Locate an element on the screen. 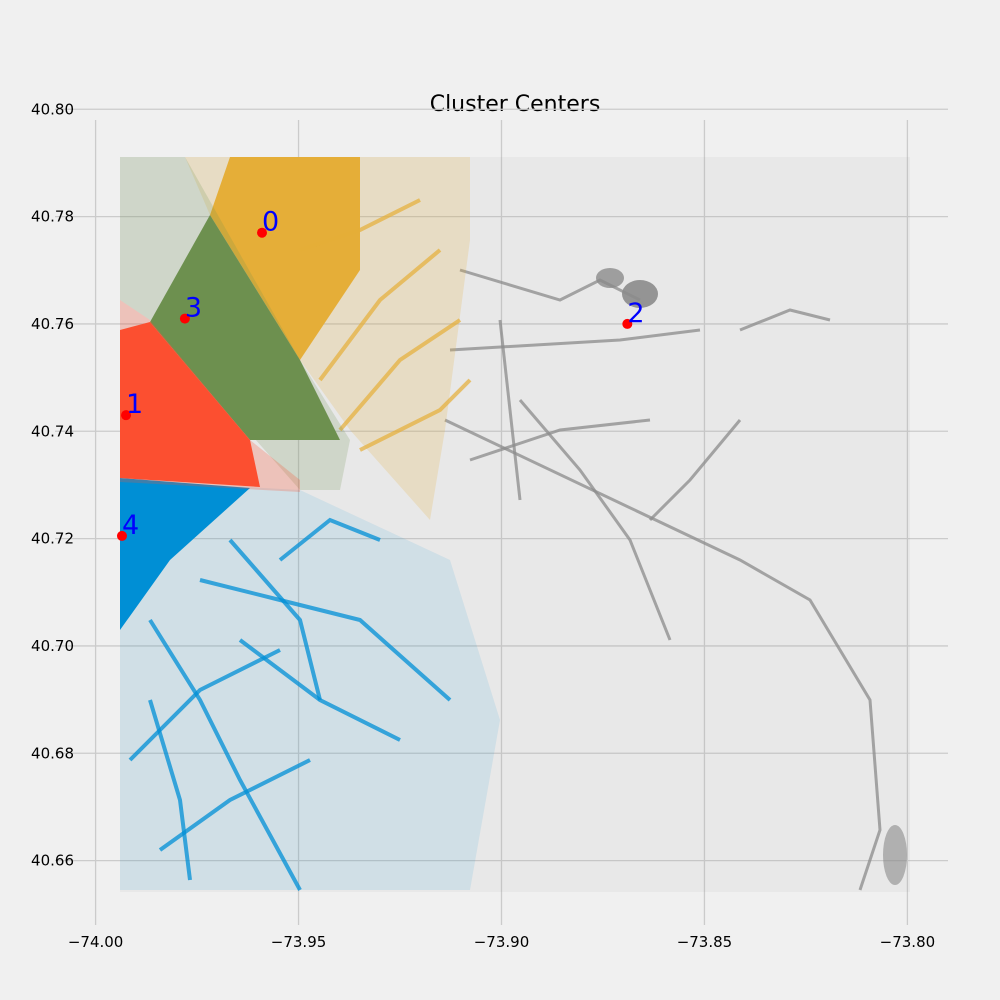  cluster-1-region is located at coordinates (190, 404).